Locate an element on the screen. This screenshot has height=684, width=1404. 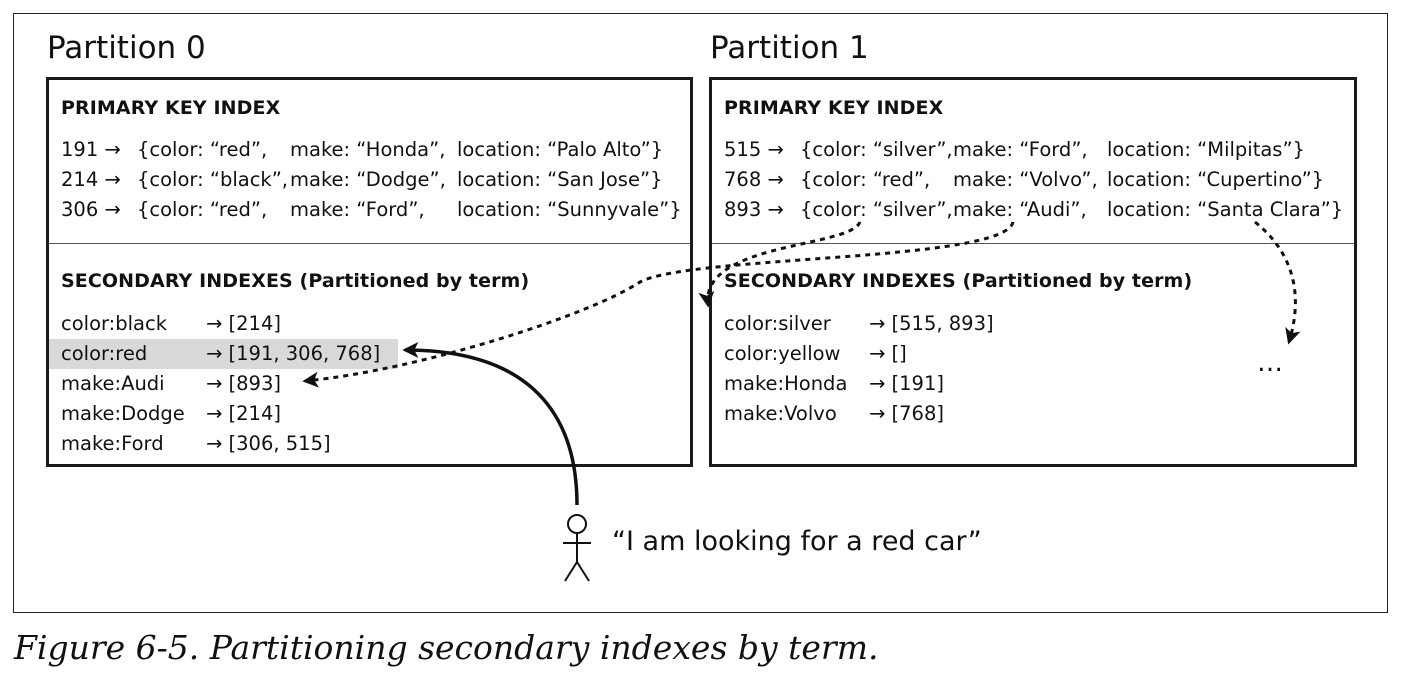
secondary-term: make:Honda is located at coordinates (786, 383).